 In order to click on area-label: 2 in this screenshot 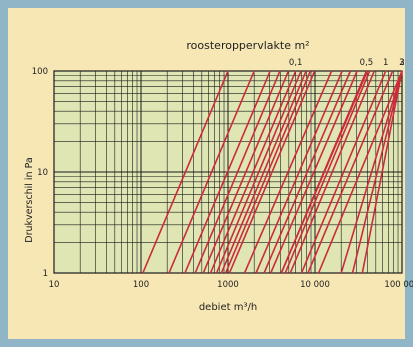, I will do `click(401, 63)`.